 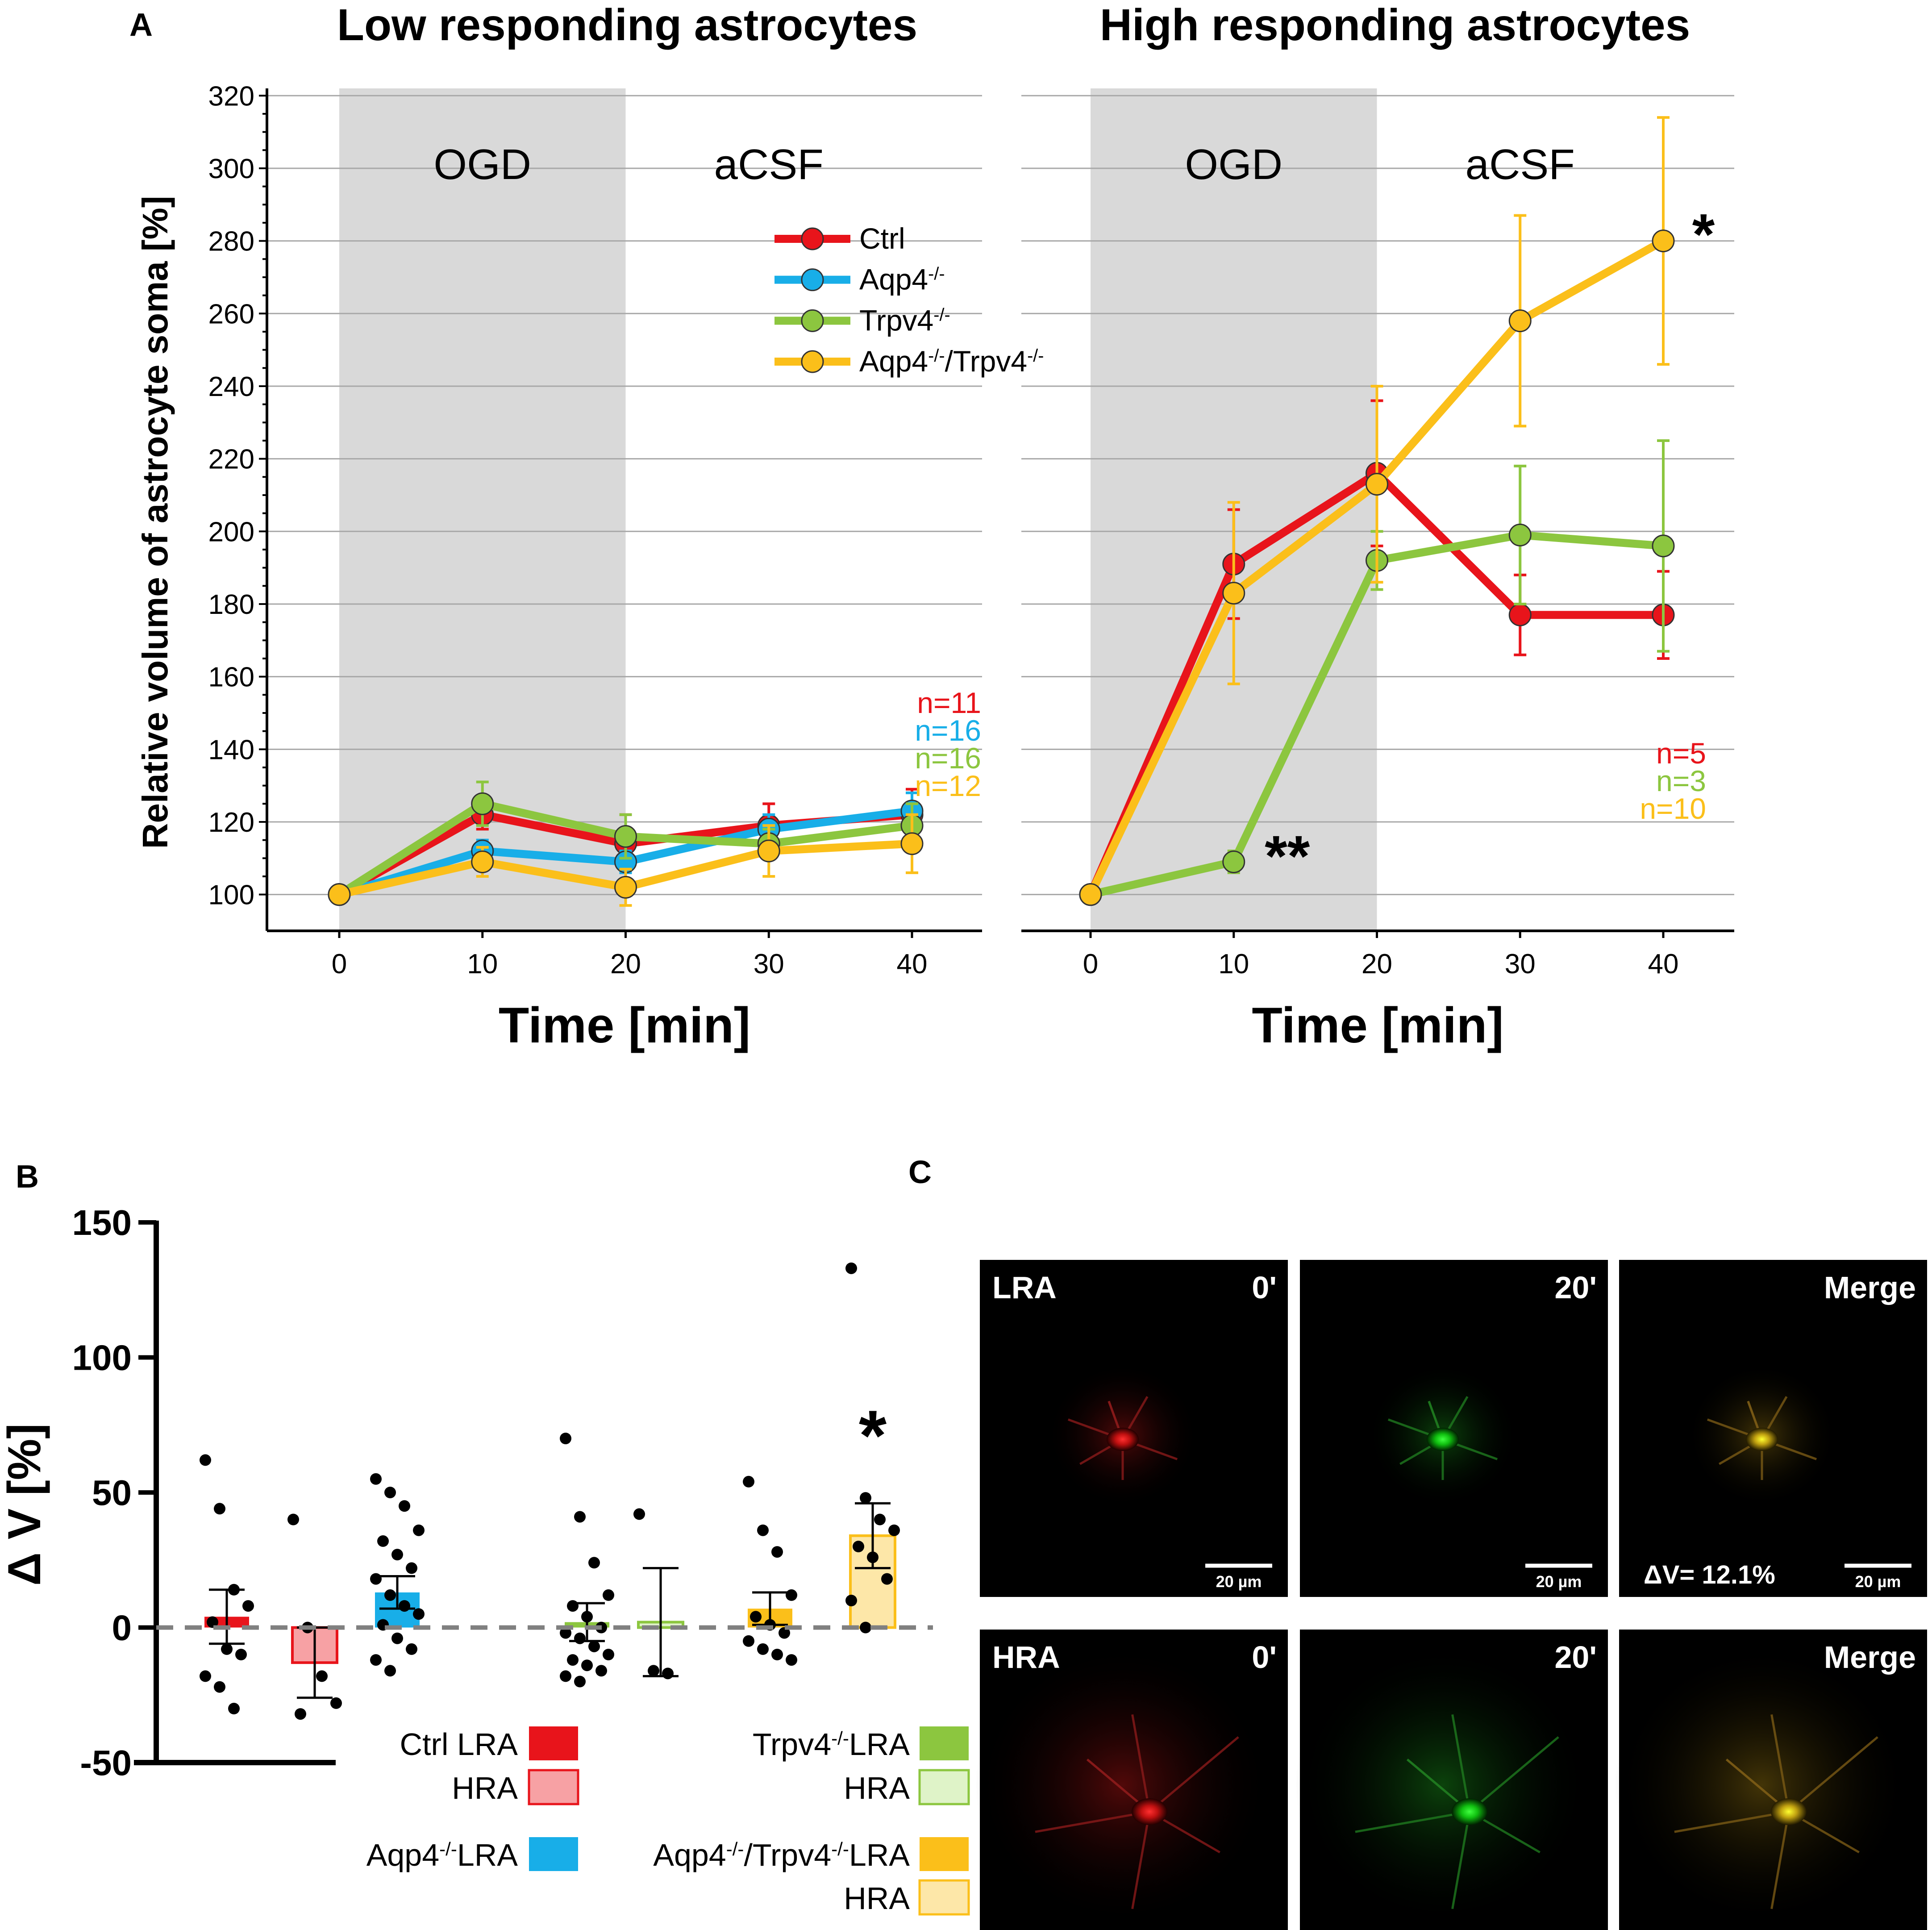 I want to click on y-tick-label: 200, so click(x=231, y=532).